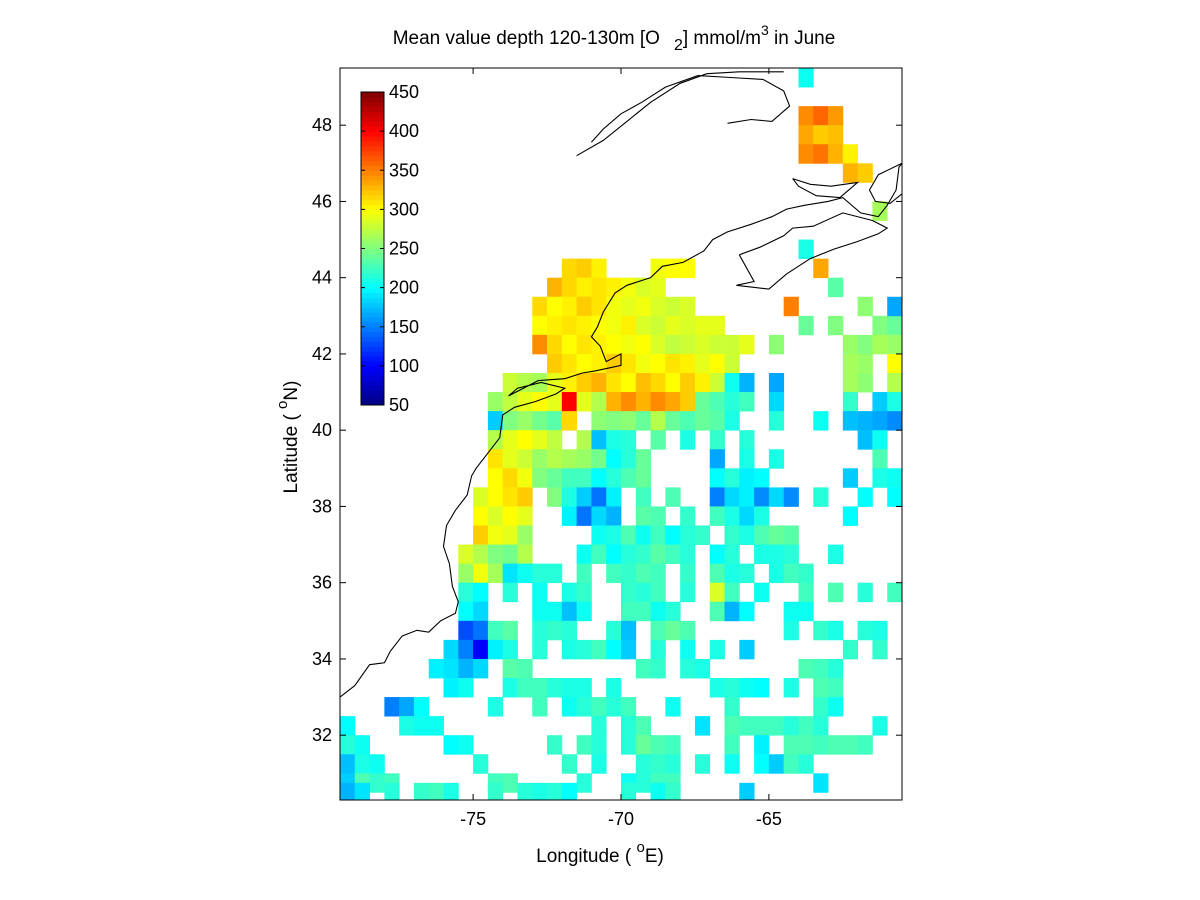 The image size is (1200, 900). What do you see at coordinates (322, 430) in the screenshot?
I see `y-tick-label: 40` at bounding box center [322, 430].